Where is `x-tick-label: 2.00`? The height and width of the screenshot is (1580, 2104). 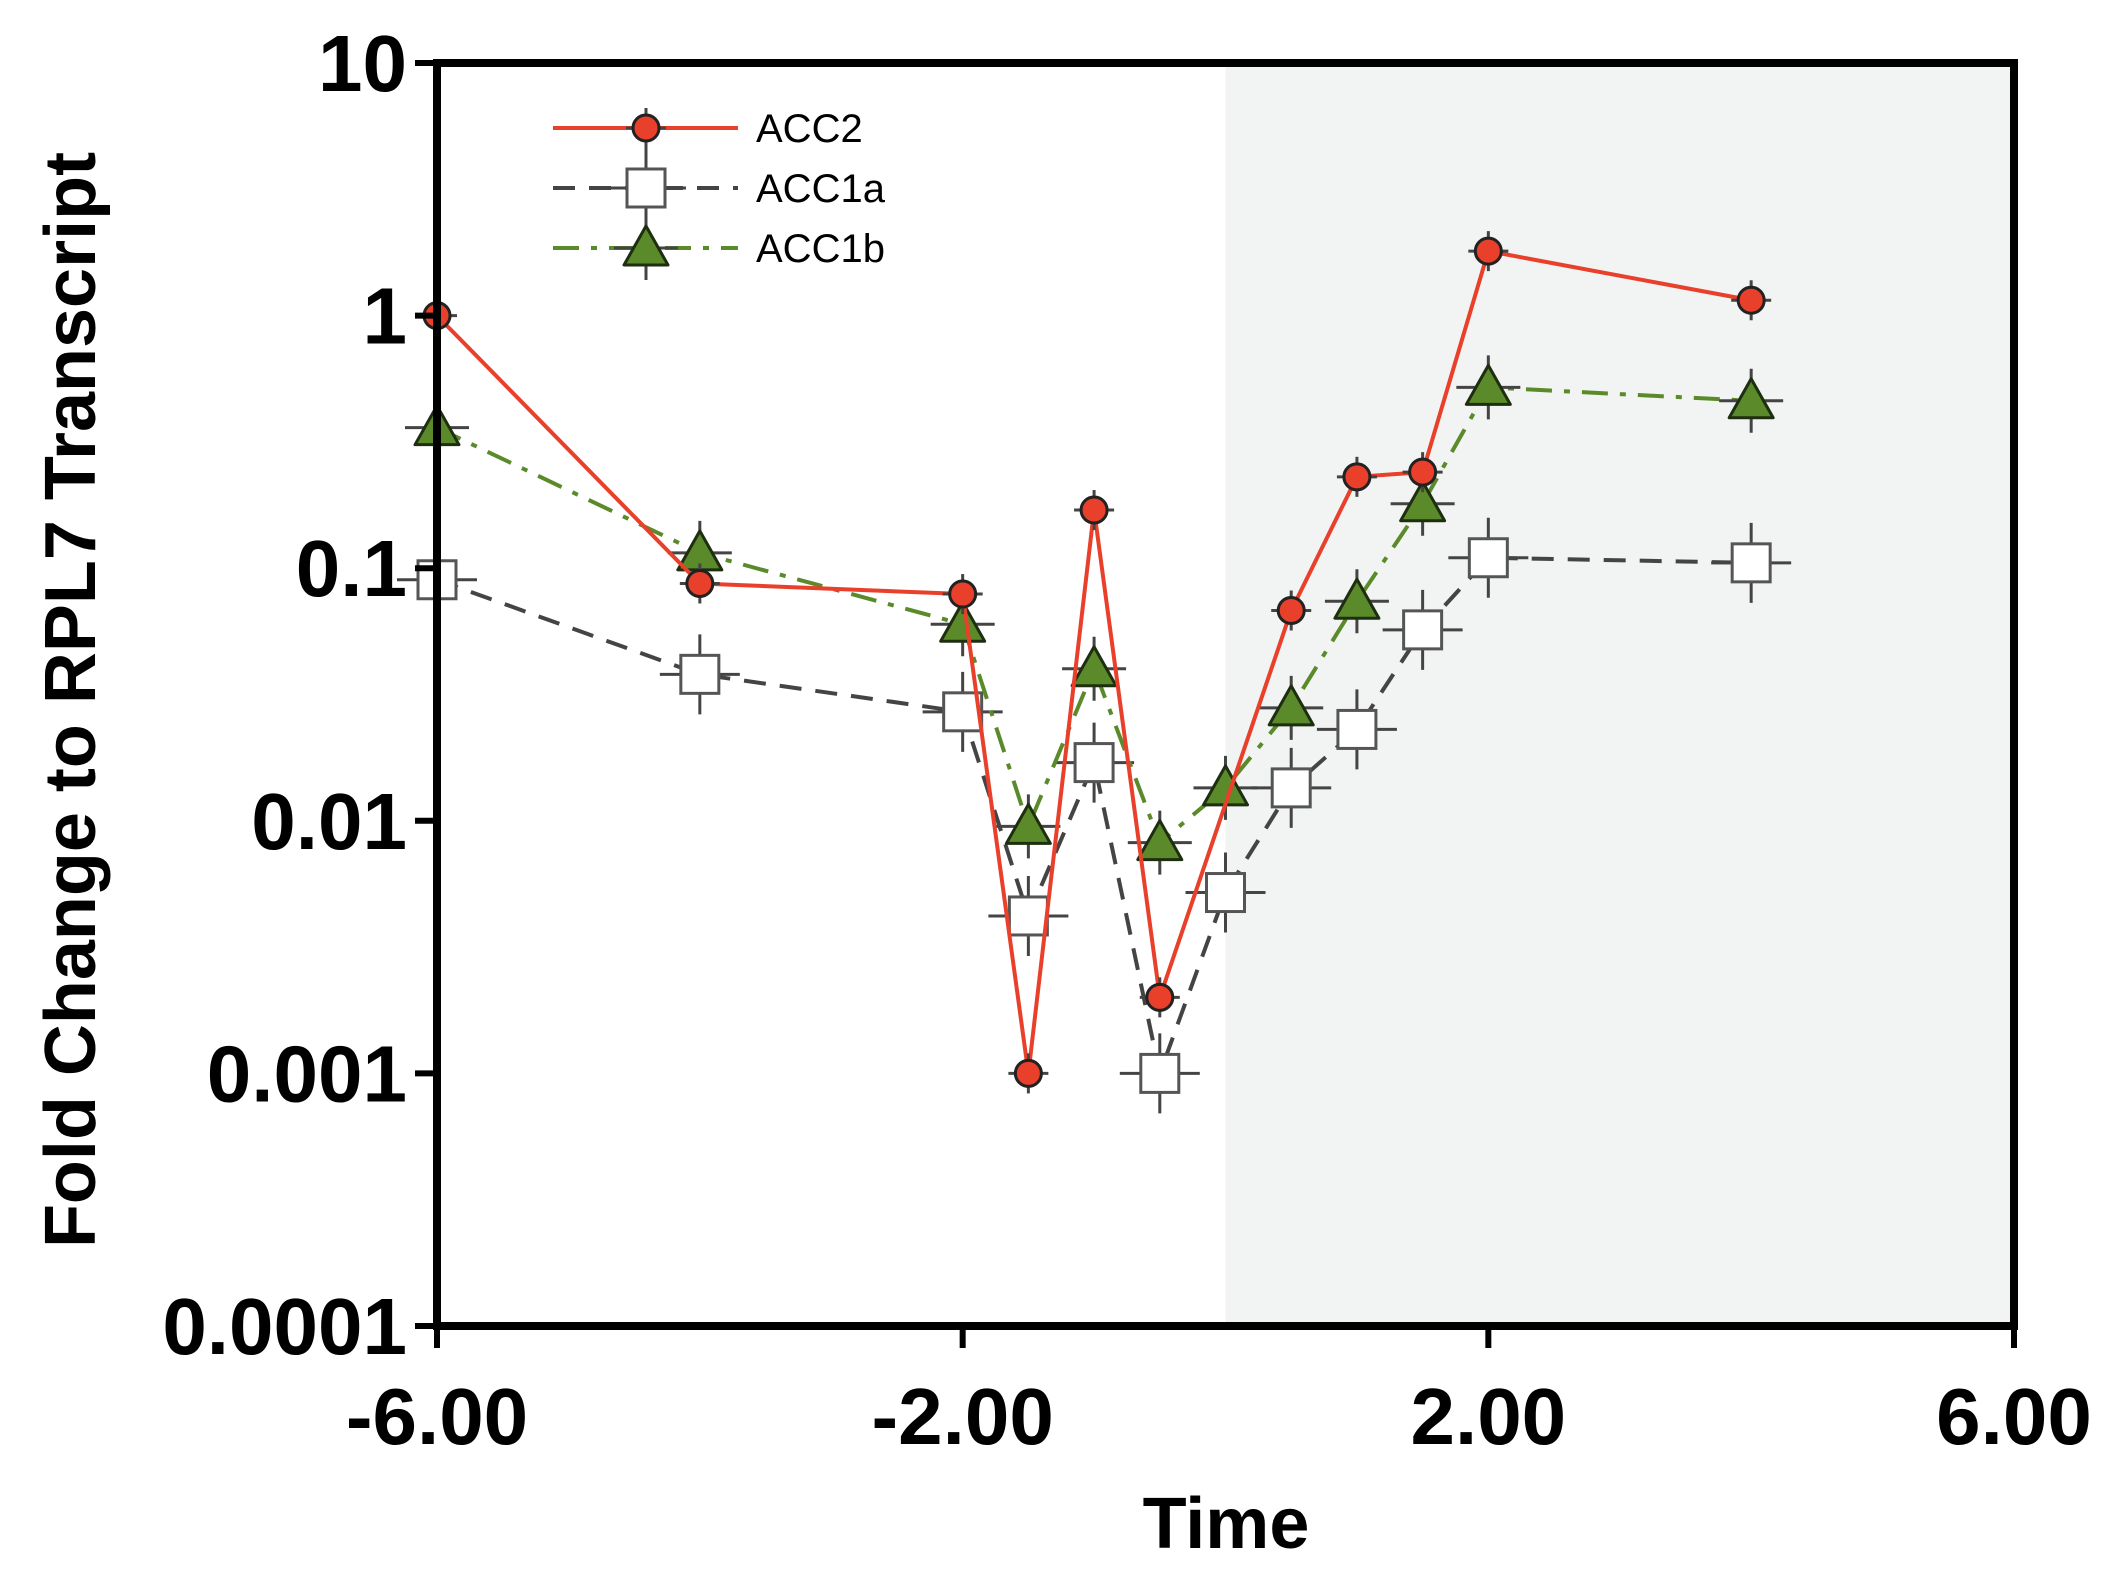 x-tick-label: 2.00 is located at coordinates (1488, 1416).